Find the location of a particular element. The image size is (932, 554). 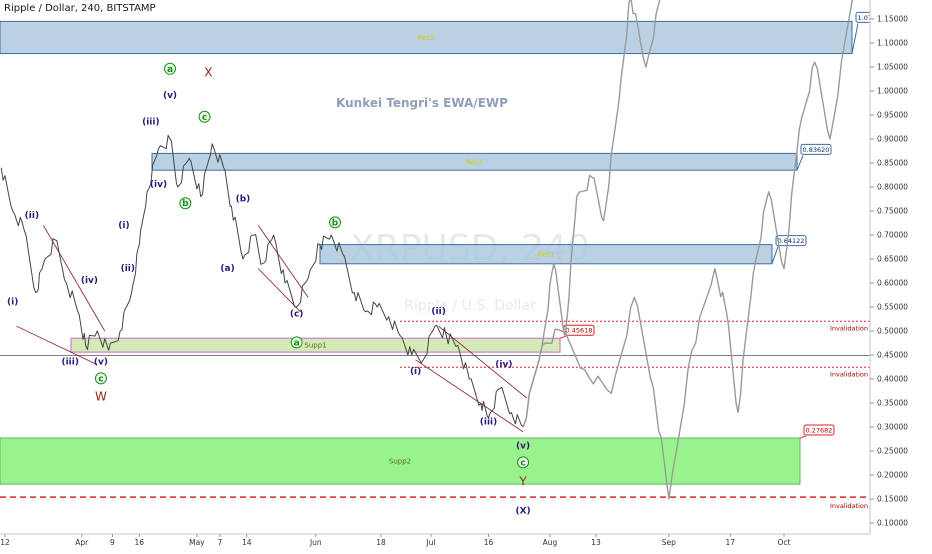

x-tick-label: Jun is located at coordinates (315, 542).